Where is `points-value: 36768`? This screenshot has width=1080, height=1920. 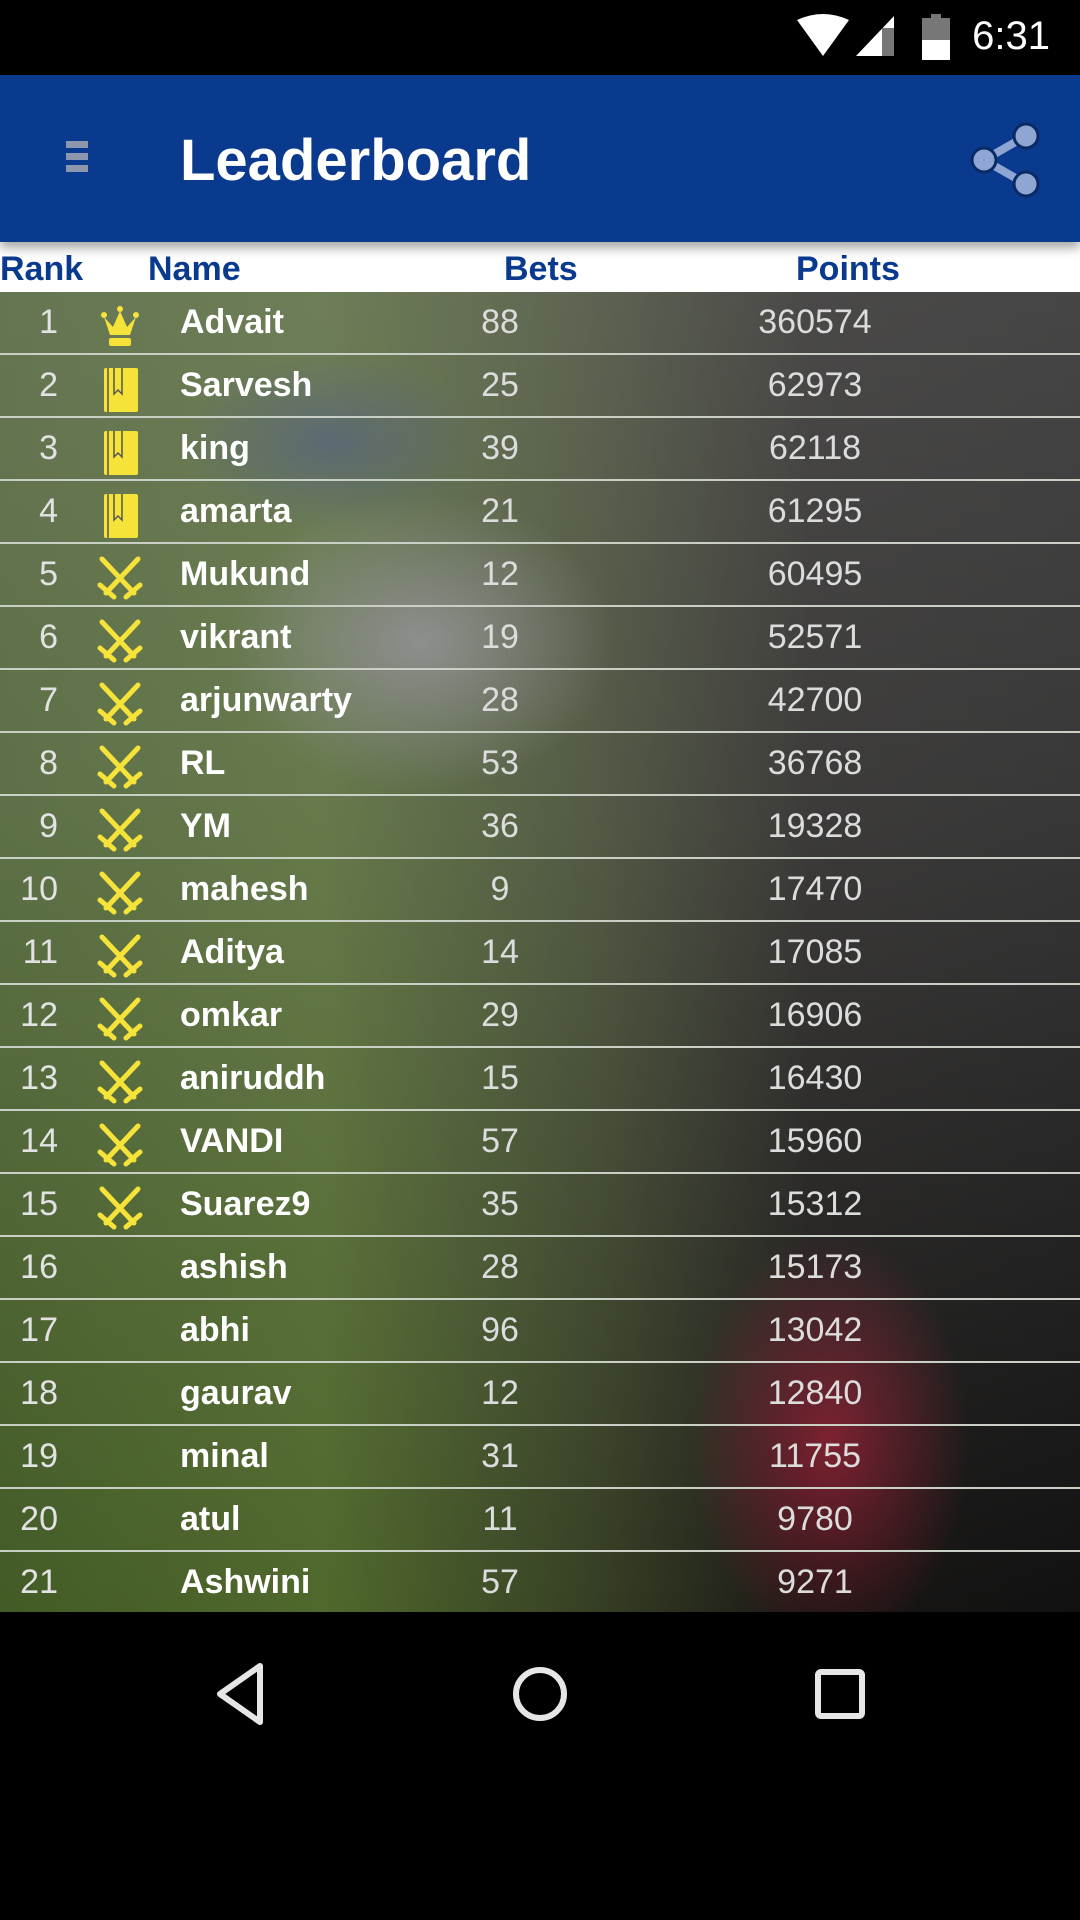
points-value: 36768 is located at coordinates (815, 763).